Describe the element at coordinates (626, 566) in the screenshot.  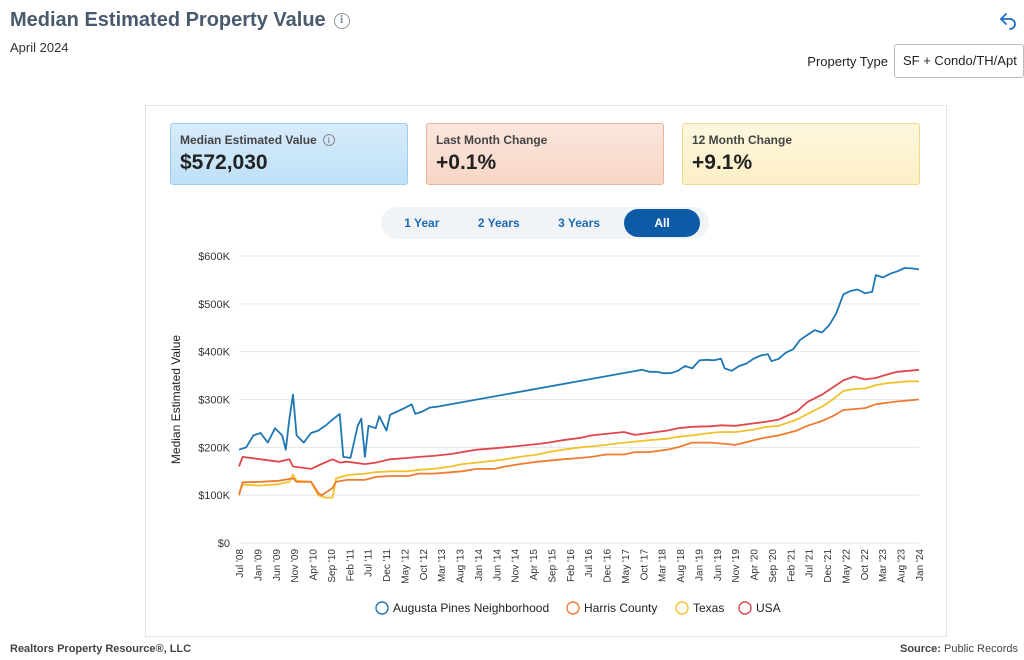
I see `x-tick-label: May '17` at that location.